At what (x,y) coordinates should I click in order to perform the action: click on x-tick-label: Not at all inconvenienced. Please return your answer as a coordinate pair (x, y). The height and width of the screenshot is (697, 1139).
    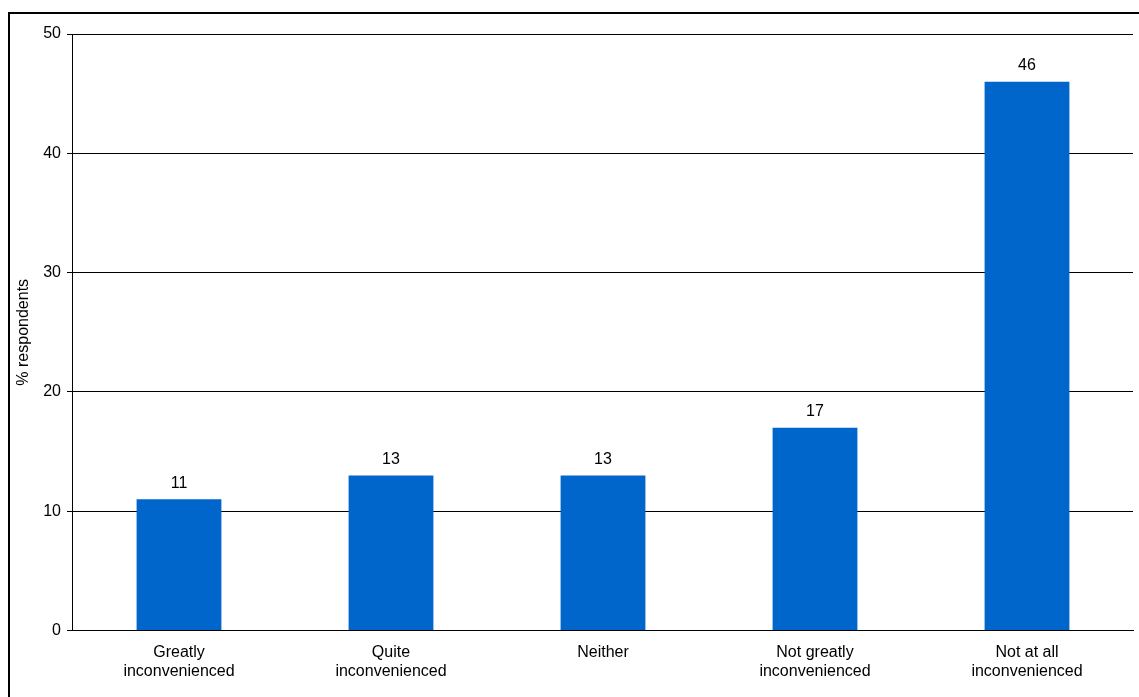
    Looking at the image, I should click on (1027, 660).